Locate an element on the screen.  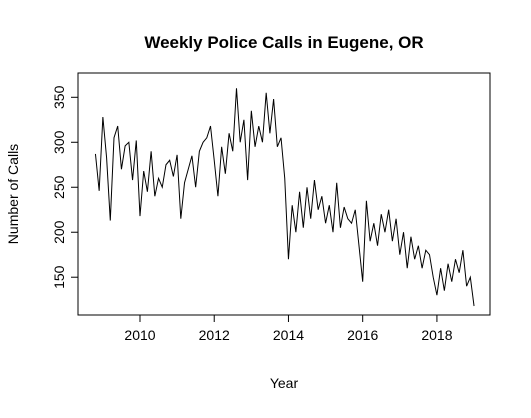
y-tick-label: 150 is located at coordinates (59, 277).